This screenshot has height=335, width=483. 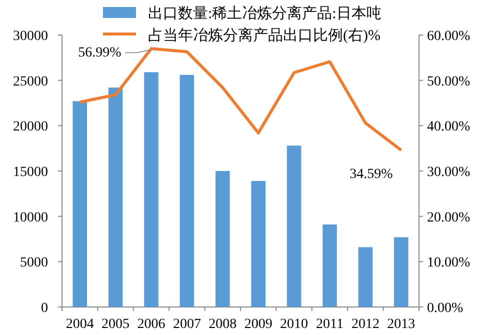 I want to click on y-tick-label: 0, so click(x=44, y=308).